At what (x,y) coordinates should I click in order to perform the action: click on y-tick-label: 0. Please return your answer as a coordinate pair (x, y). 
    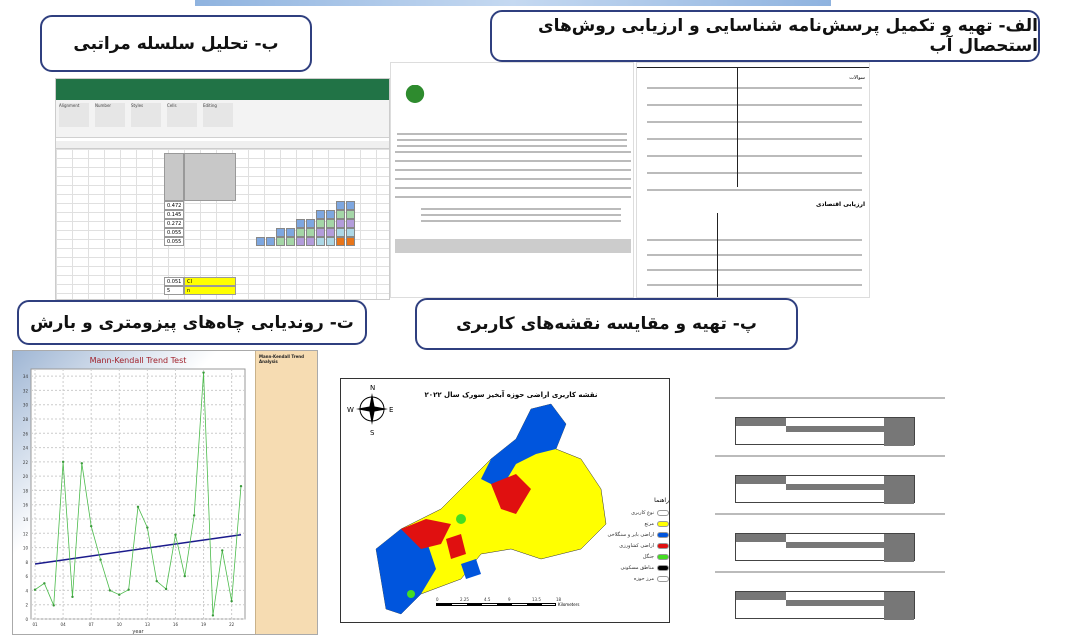
    Looking at the image, I should click on (26, 619).